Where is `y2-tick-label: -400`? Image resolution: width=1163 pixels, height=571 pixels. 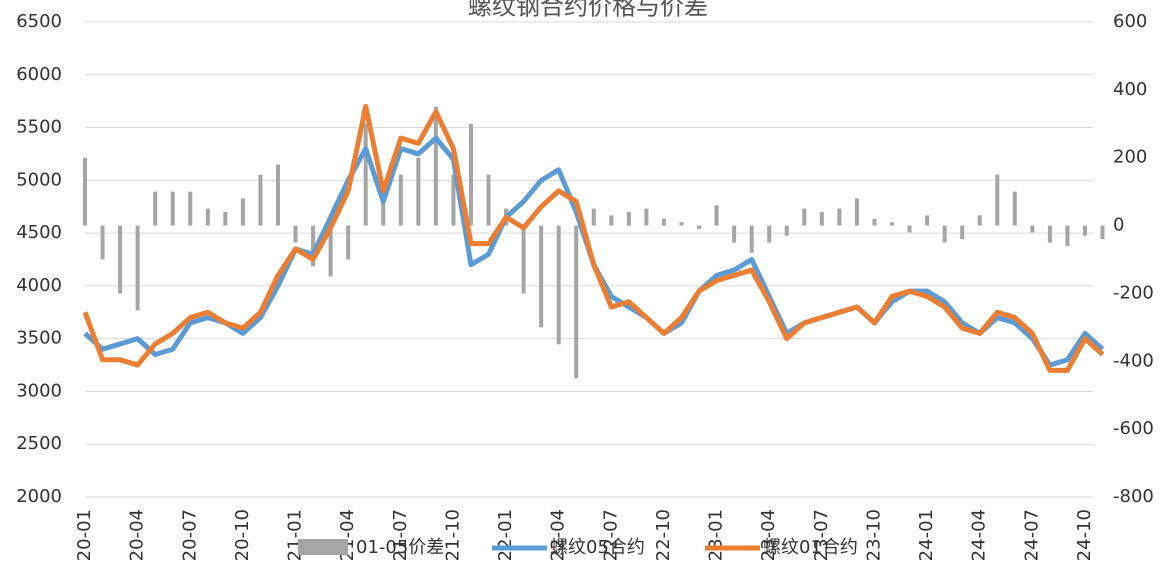
y2-tick-label: -400 is located at coordinates (1133, 360).